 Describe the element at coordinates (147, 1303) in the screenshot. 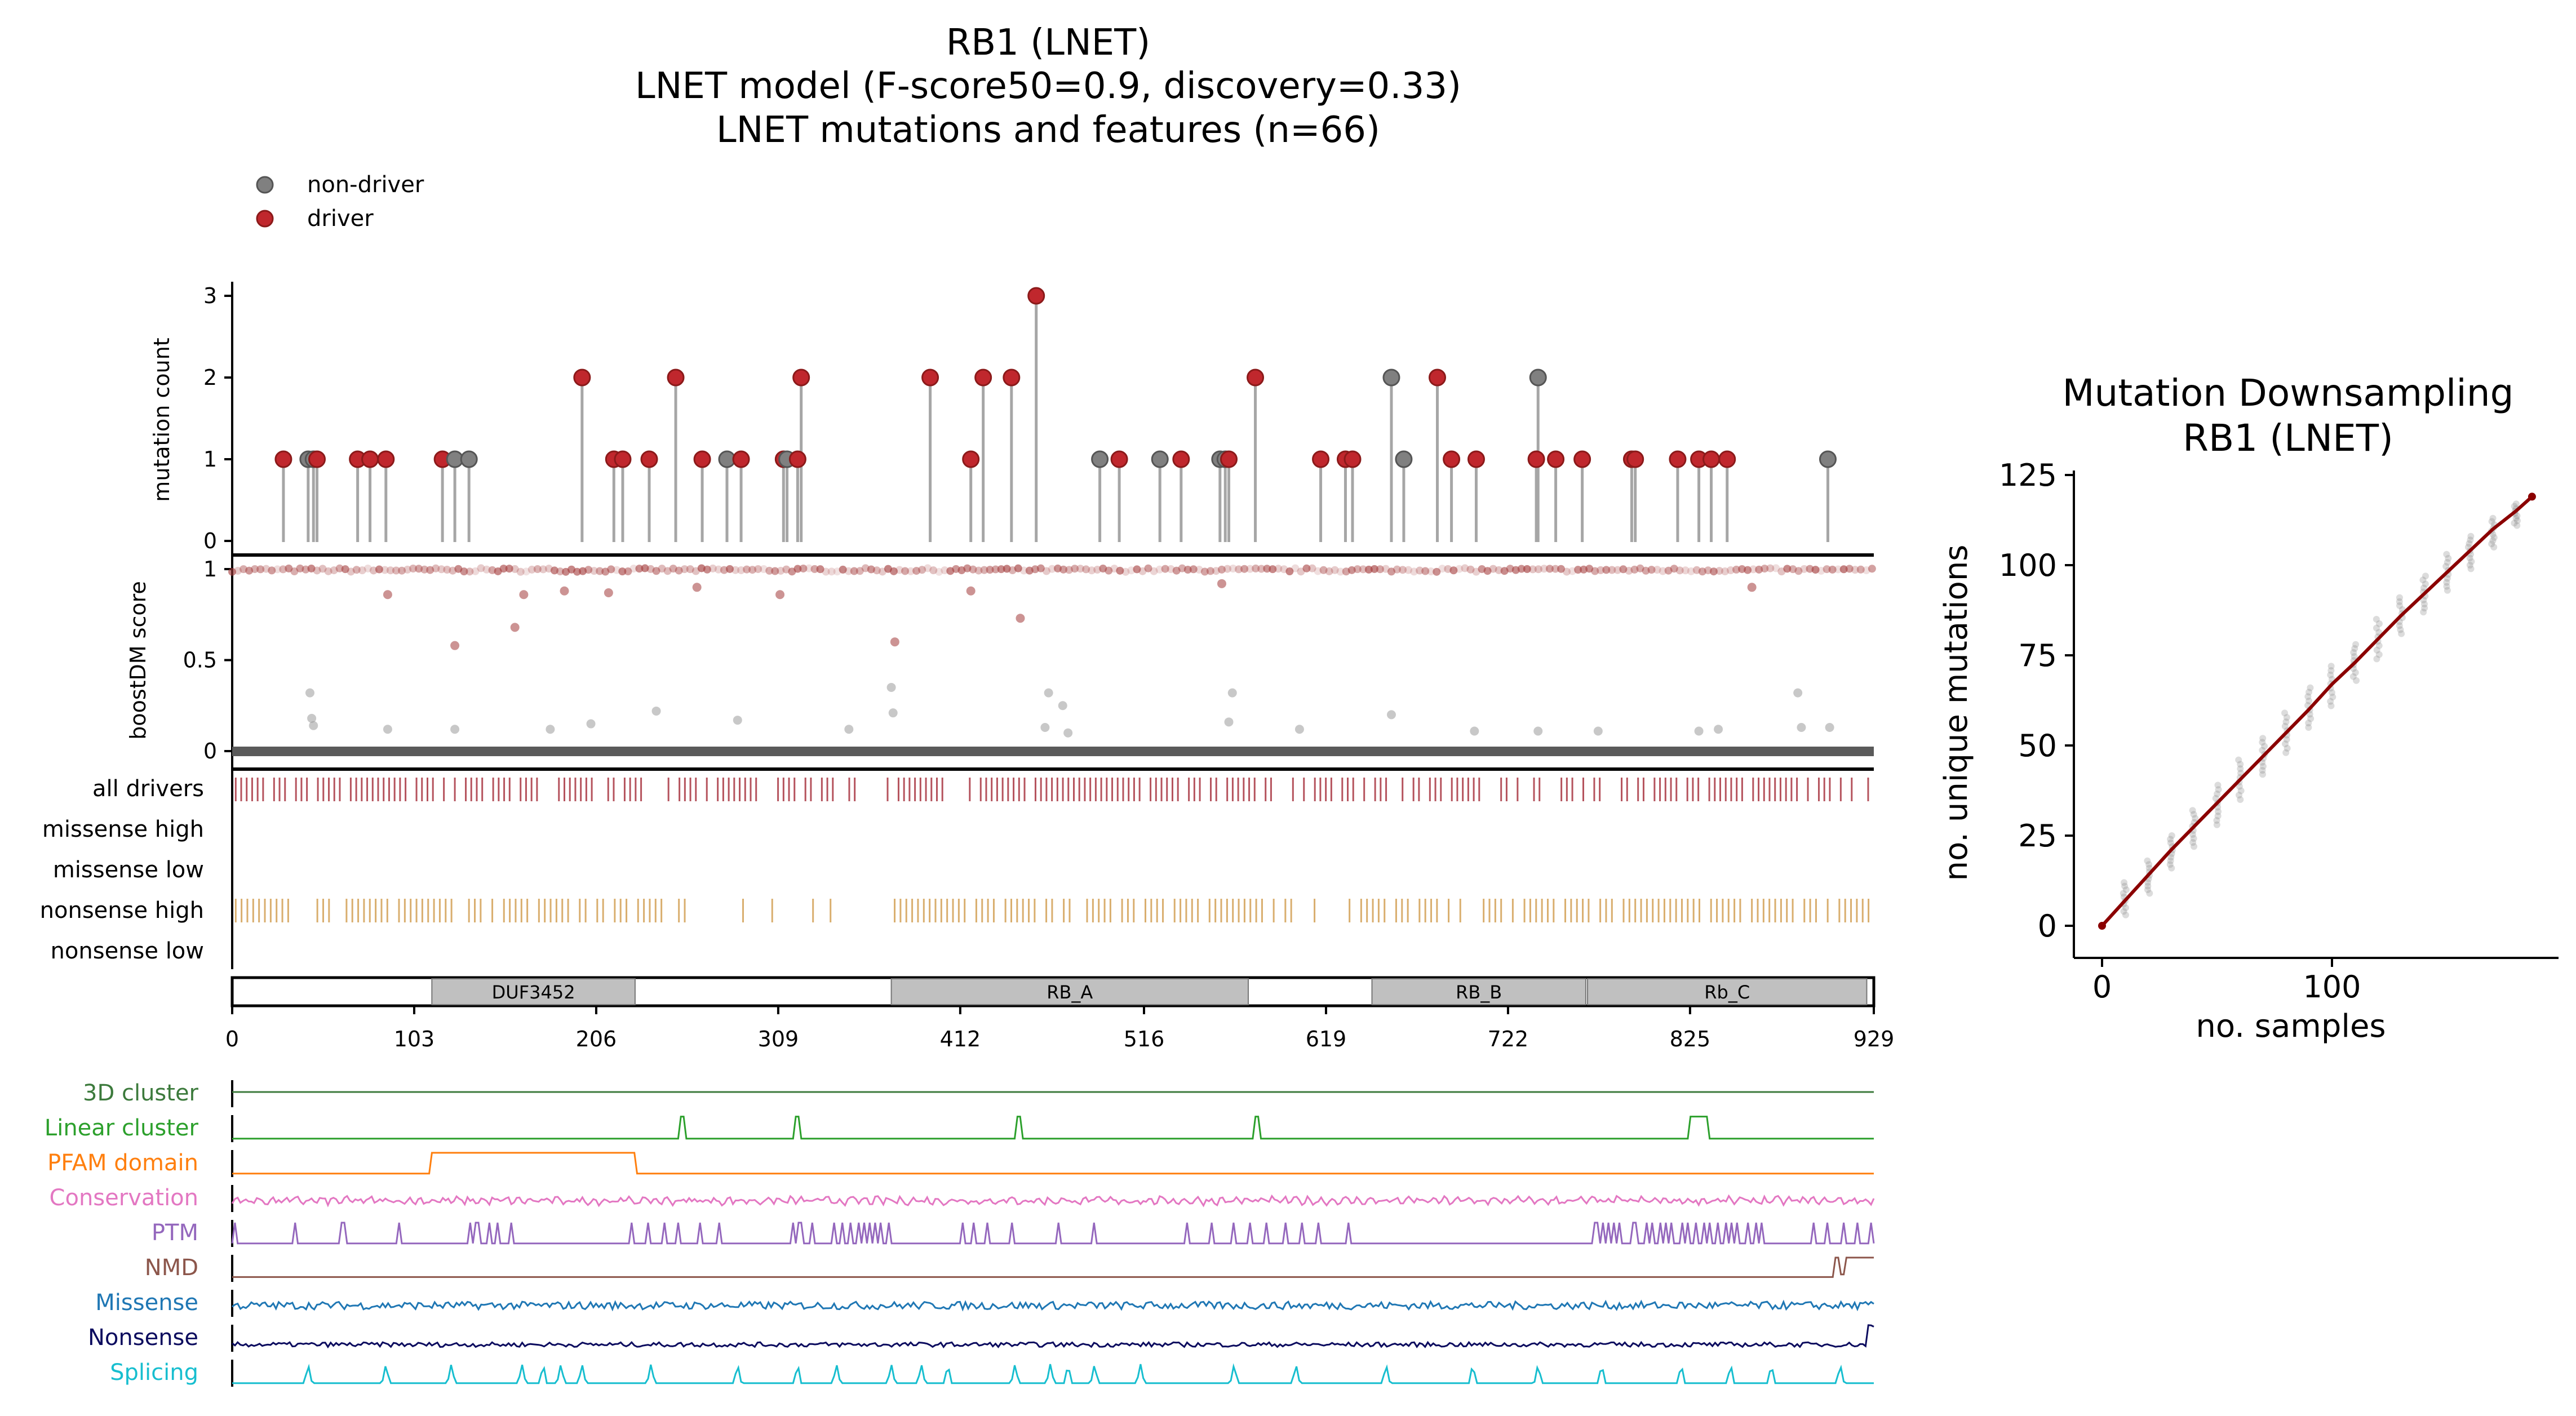

I see `feature-label: Missense` at that location.